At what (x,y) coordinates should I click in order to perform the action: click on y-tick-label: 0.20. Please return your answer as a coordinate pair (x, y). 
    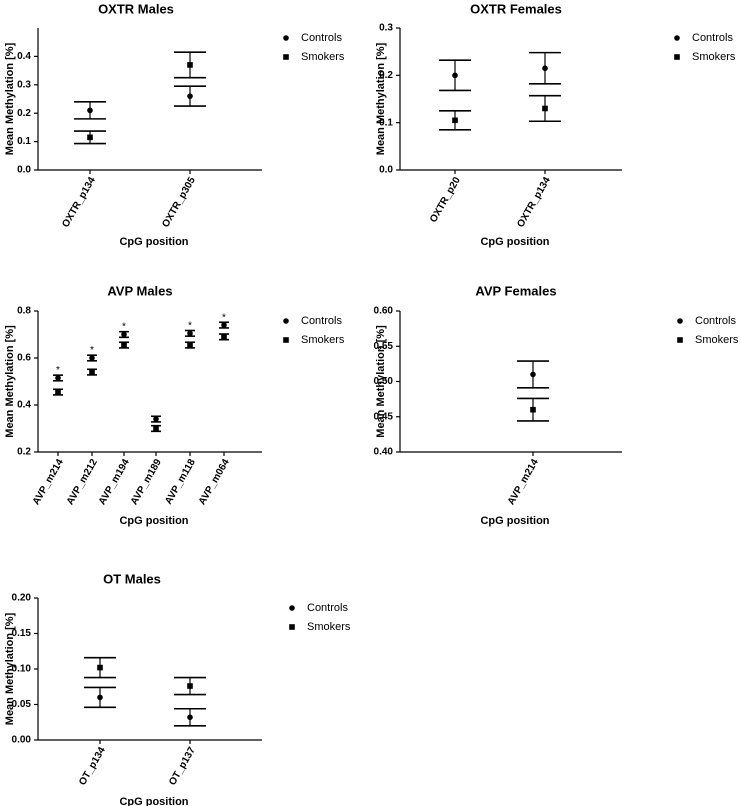
    Looking at the image, I should click on (22, 598).